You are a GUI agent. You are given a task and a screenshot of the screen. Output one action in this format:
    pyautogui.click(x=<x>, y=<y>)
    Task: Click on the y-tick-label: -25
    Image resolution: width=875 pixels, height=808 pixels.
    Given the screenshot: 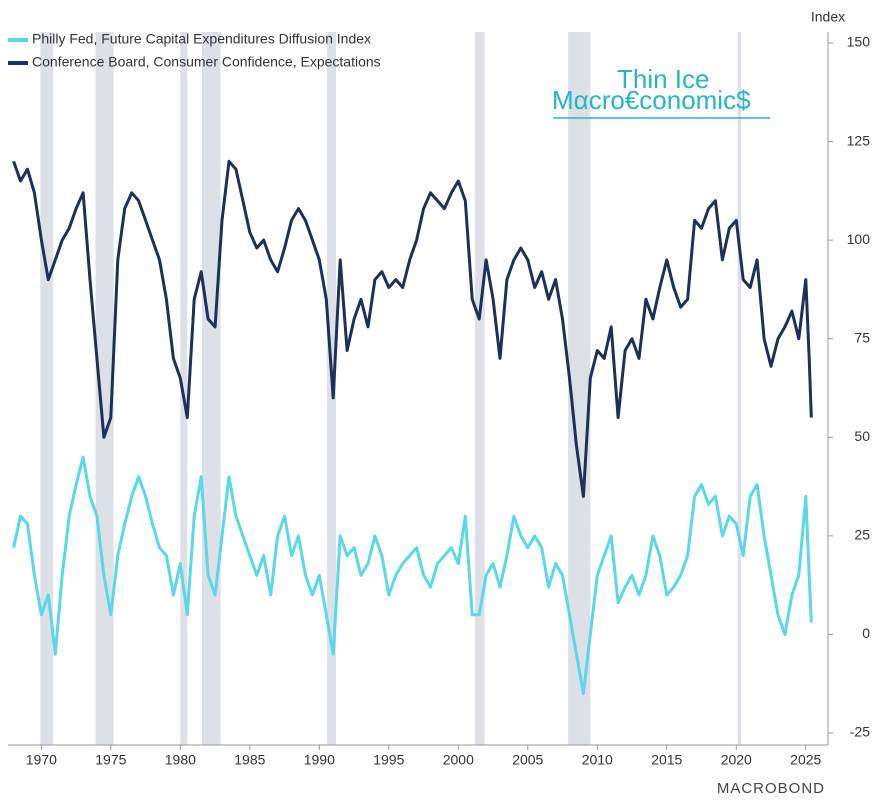 What is the action you would take?
    pyautogui.click(x=860, y=732)
    